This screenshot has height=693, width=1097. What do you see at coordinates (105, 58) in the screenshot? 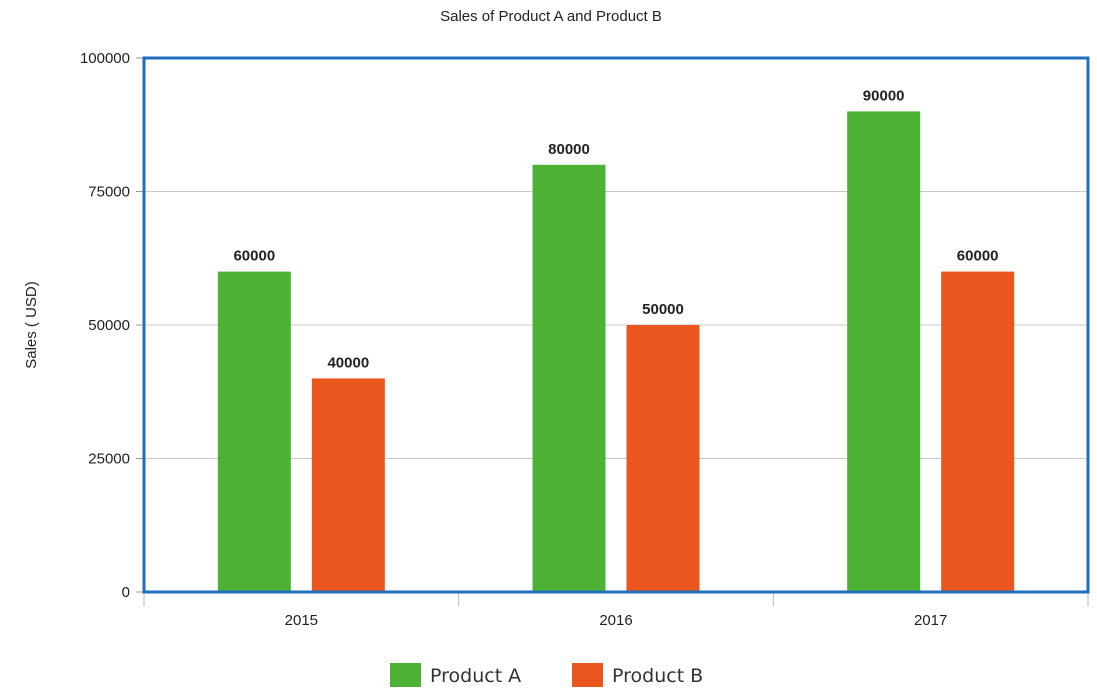
I see `y-tick-label: 100000` at bounding box center [105, 58].